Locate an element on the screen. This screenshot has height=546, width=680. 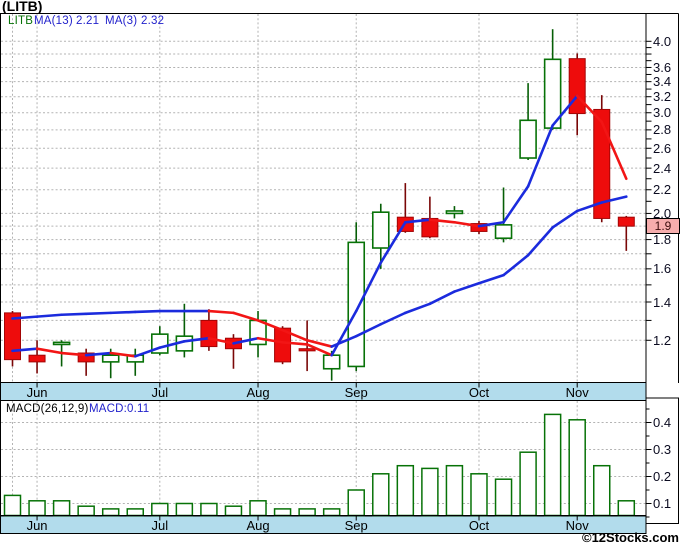
price-axis-label: 1.6 is located at coordinates (662, 269).